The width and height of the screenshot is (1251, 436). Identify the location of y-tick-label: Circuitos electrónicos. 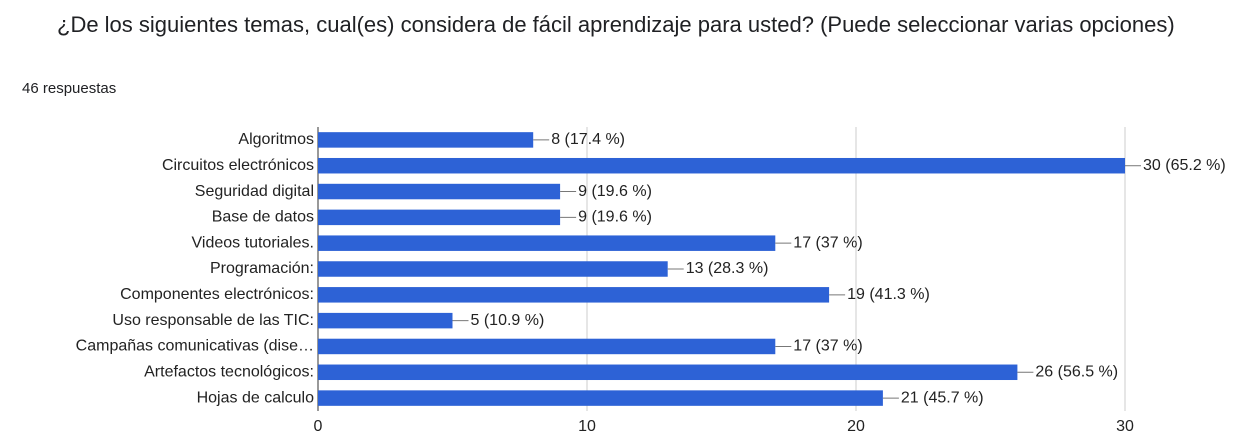
(238, 165).